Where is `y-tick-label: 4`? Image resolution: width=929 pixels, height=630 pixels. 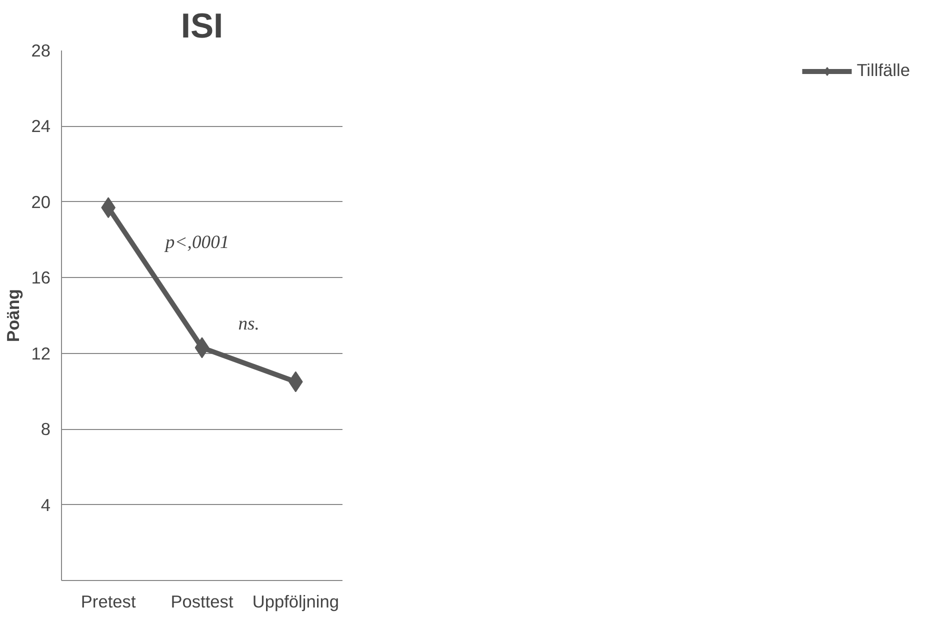
y-tick-label: 4 is located at coordinates (45, 504).